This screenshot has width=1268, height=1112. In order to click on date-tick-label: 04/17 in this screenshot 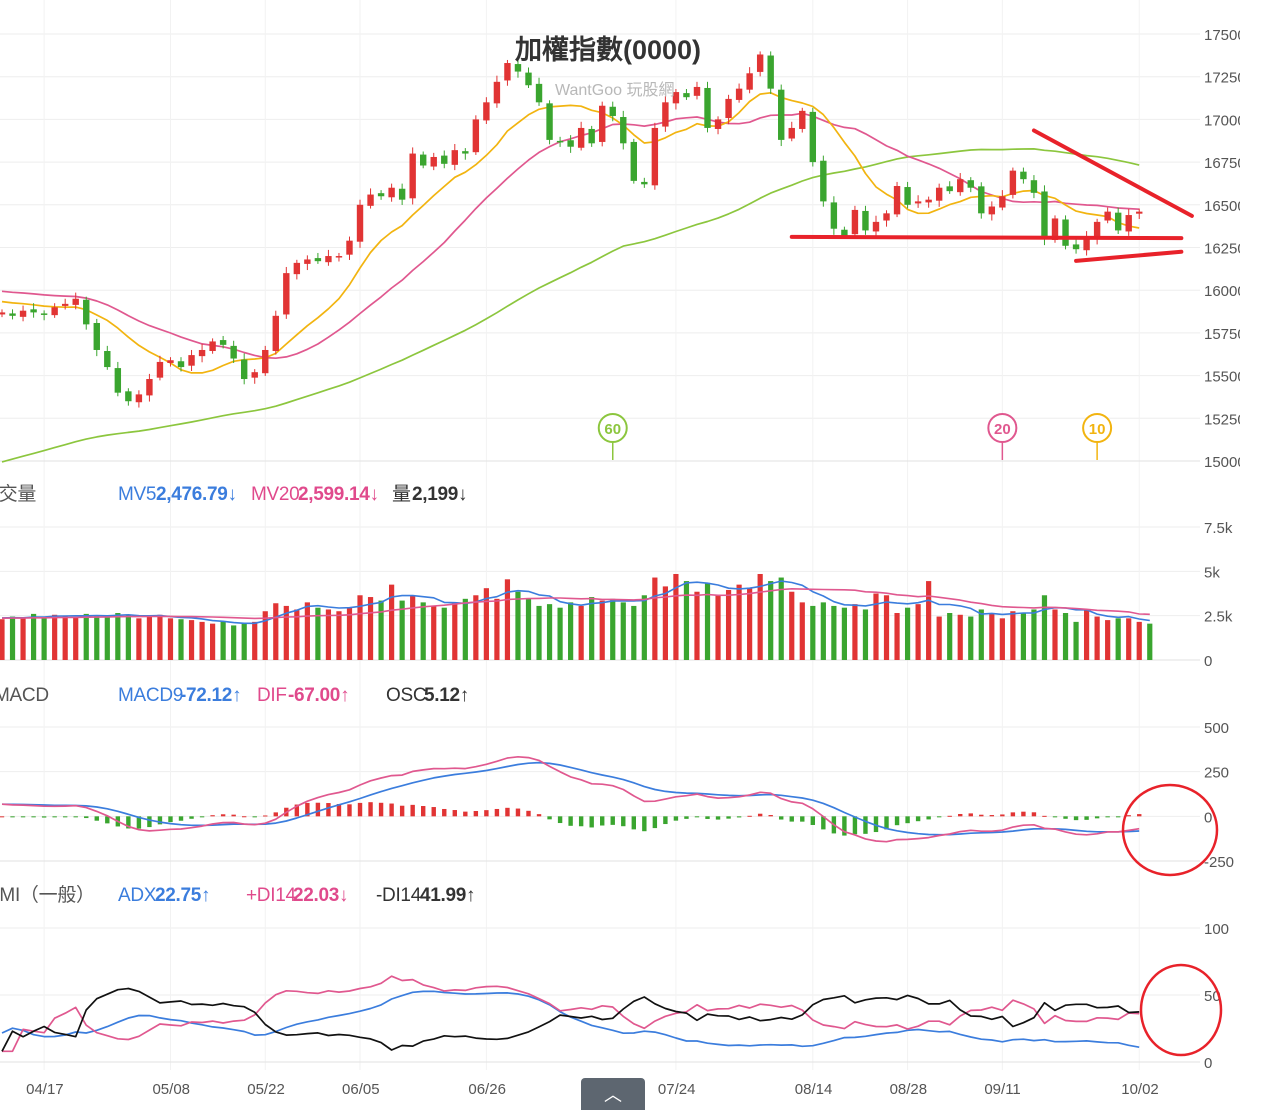, I will do `click(45, 1089)`.